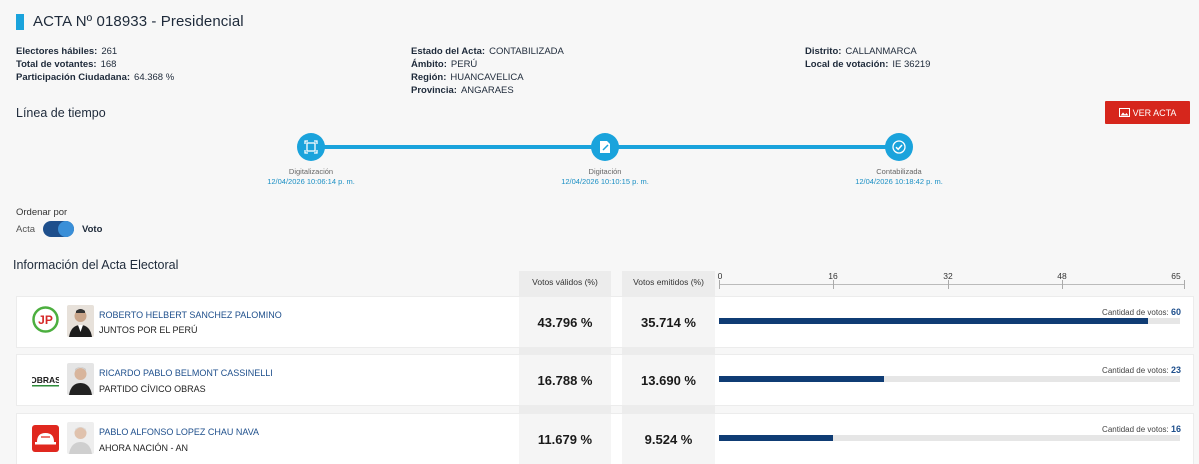  I want to click on info-row: Local de votación: IE 36219, so click(868, 64).